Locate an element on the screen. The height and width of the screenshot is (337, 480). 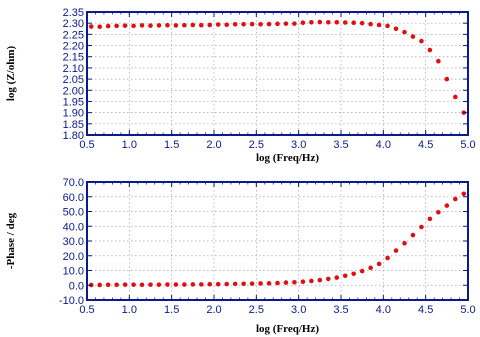
phase-x-tick-label: 0.5 is located at coordinates (86, 310).